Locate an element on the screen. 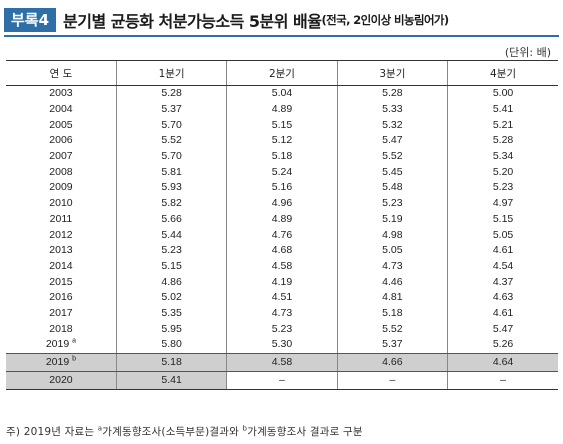  table-row: 2003 5.28 5.04 5.28 5.00 is located at coordinates (282, 93).